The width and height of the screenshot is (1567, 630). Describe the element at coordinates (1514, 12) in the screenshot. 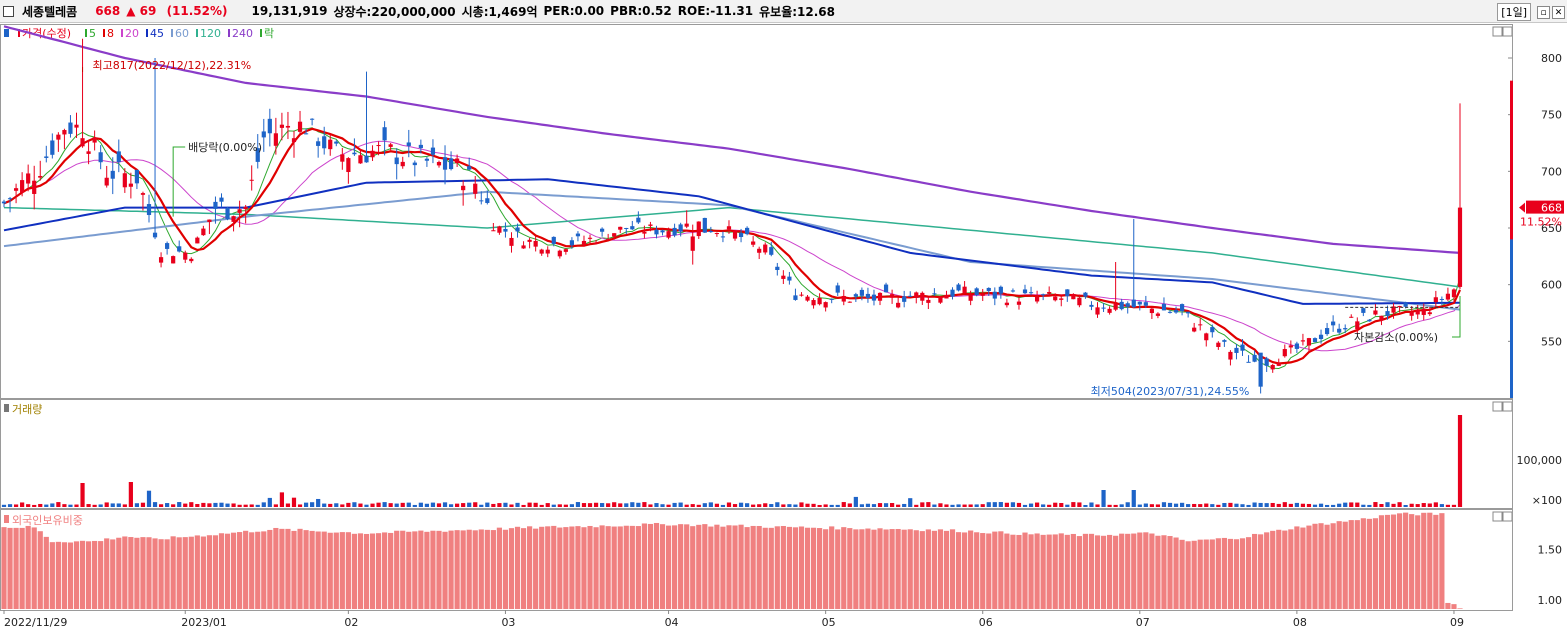

I see `period-selector: [1일]` at that location.